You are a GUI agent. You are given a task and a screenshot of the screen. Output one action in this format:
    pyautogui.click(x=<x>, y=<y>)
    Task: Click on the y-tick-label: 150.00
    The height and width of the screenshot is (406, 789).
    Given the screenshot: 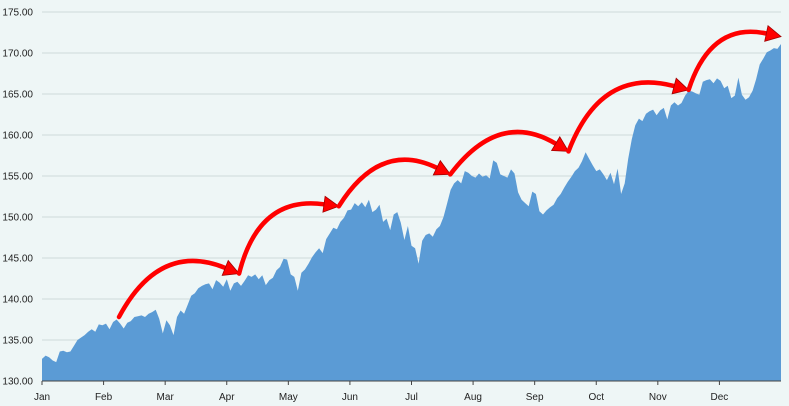 What is the action you would take?
    pyautogui.click(x=17, y=218)
    